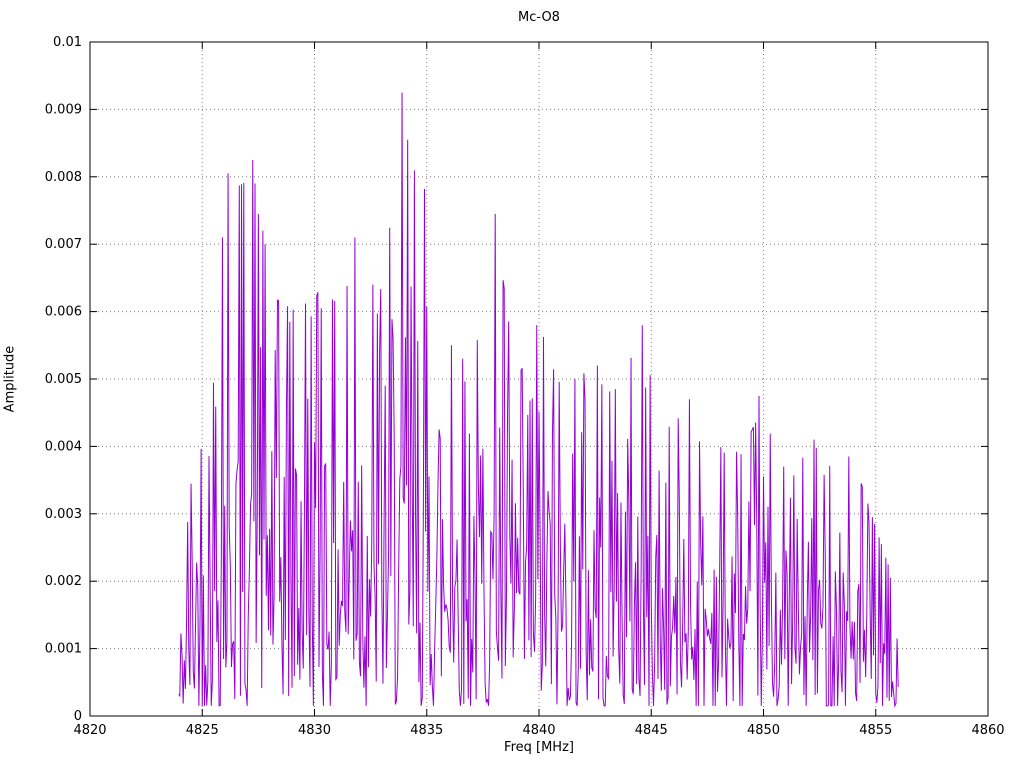 Image resolution: width=1024 pixels, height=768 pixels. What do you see at coordinates (63, 649) in the screenshot?
I see `y-tick-label: 0.001` at bounding box center [63, 649].